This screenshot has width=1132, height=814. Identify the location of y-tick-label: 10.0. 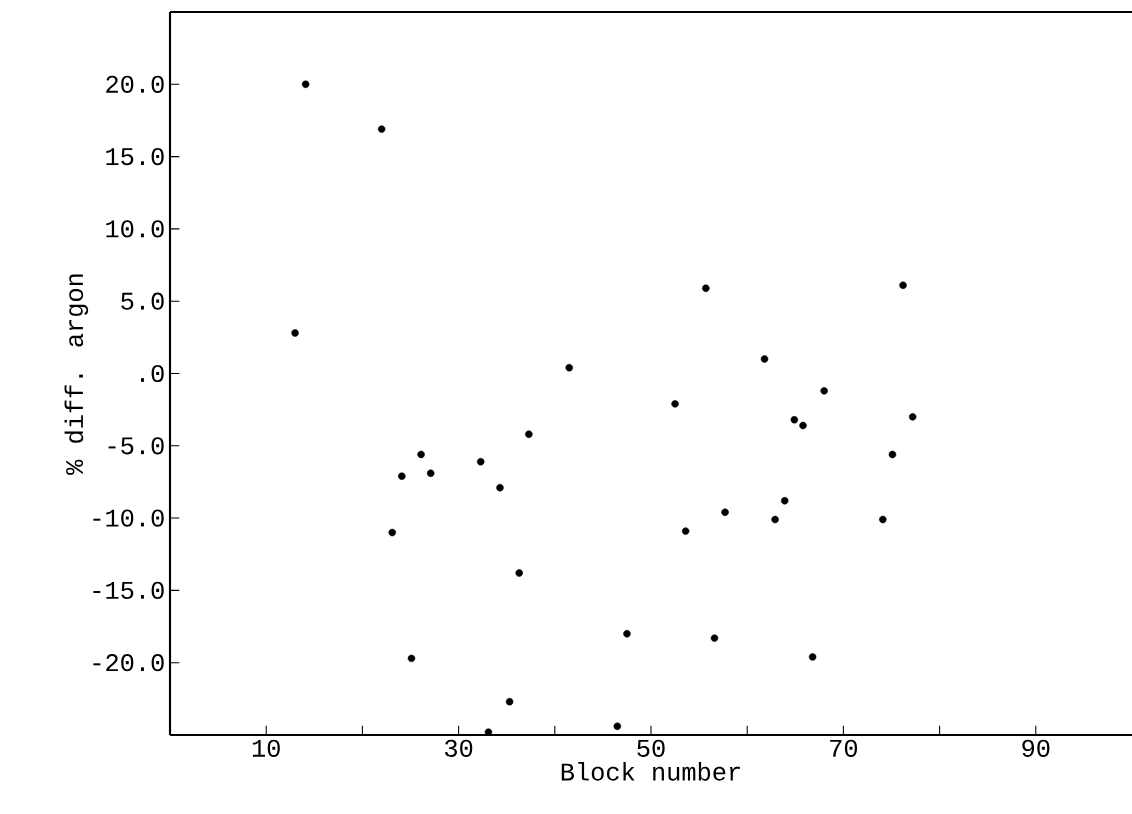
(135, 229).